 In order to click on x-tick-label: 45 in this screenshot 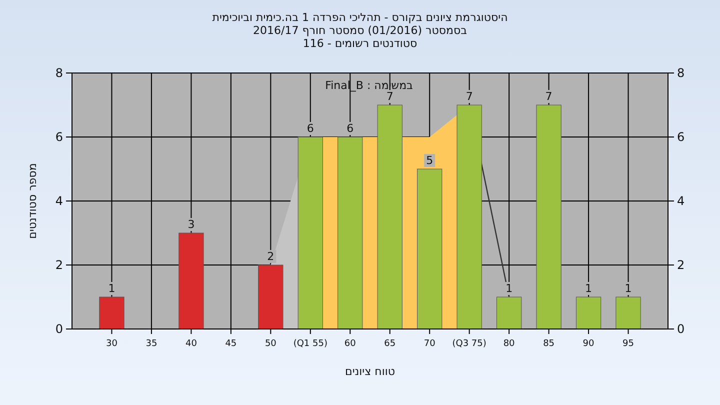, I will do `click(231, 344)`.